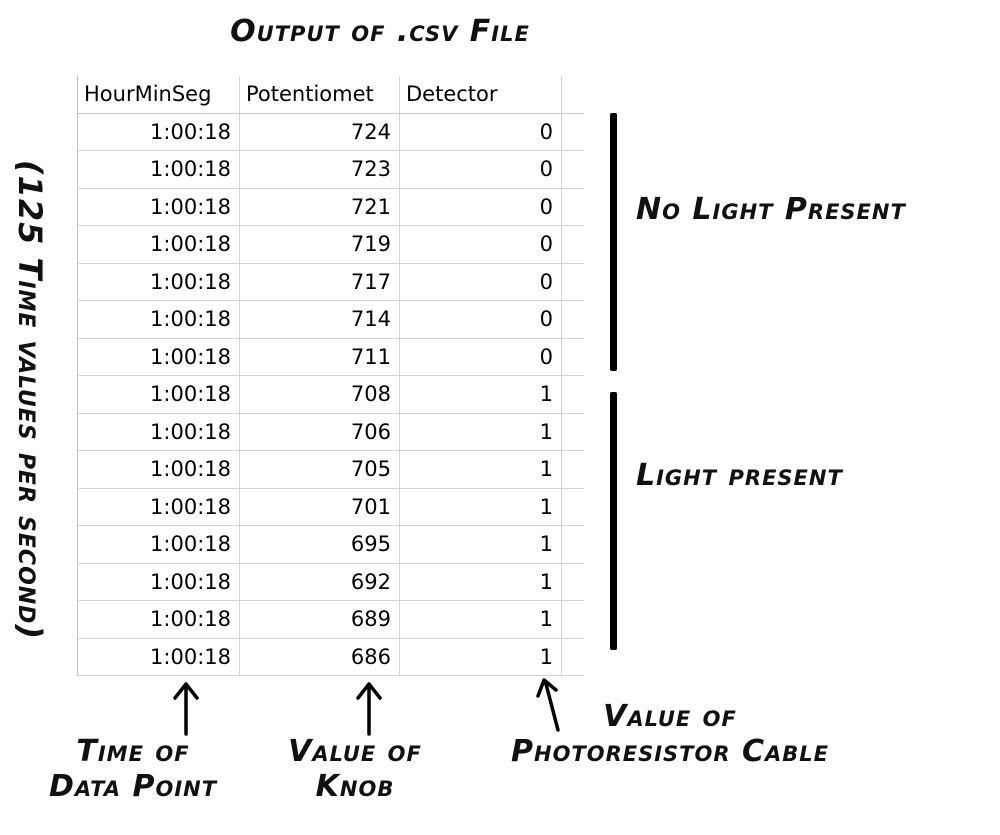 The height and width of the screenshot is (835, 1000). I want to click on caption-value-of-photoresistor: Value of Photoresistor Cable, so click(670, 734).